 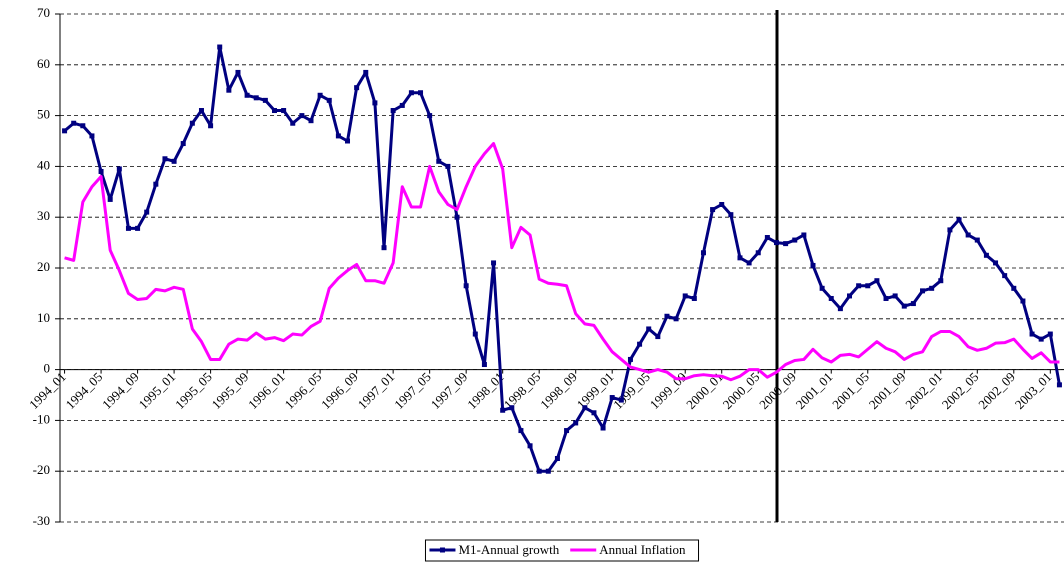 What do you see at coordinates (41, 418) in the screenshot?
I see `y-tick-label: -10` at bounding box center [41, 418].